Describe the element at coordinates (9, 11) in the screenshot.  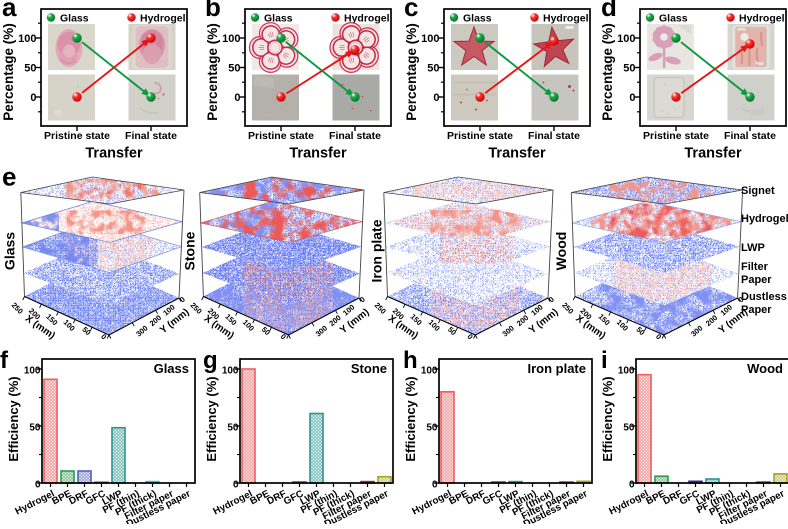
I see `svg-text: a` at that location.